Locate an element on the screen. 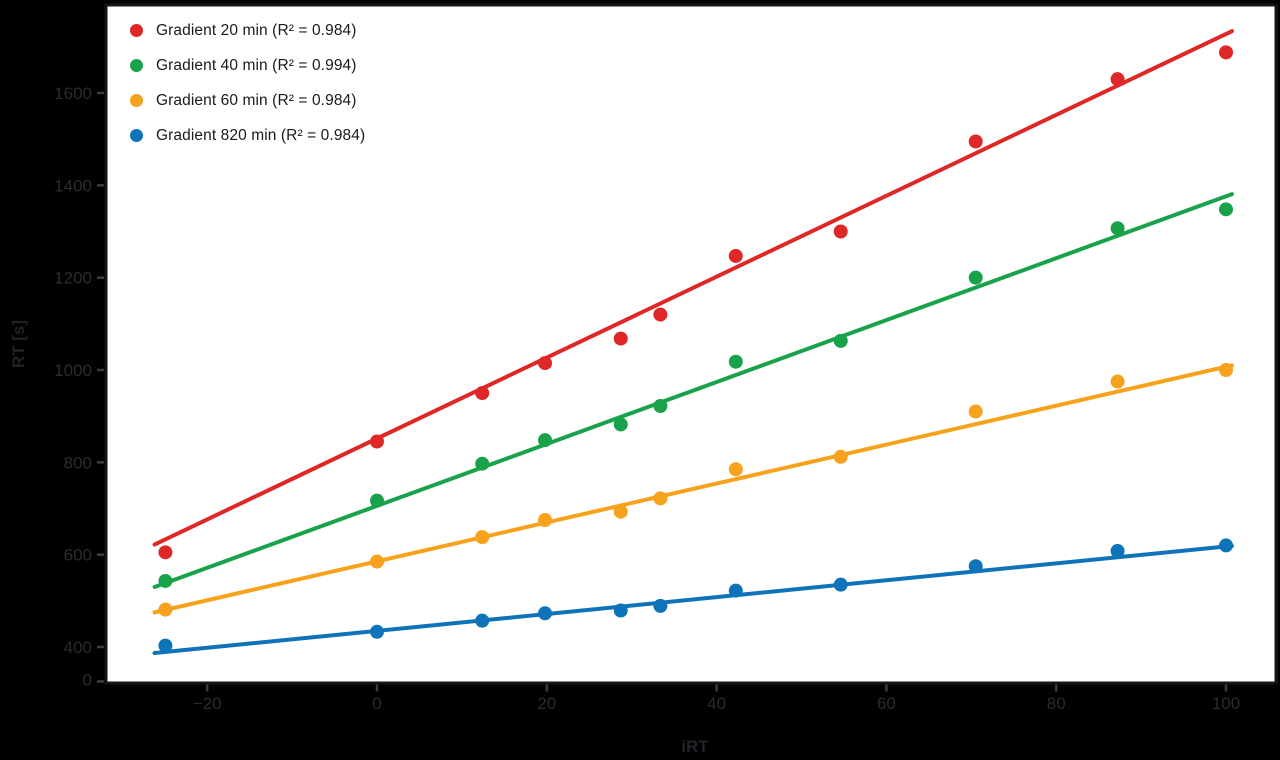  y-tick-label: 800 is located at coordinates (78, 462).